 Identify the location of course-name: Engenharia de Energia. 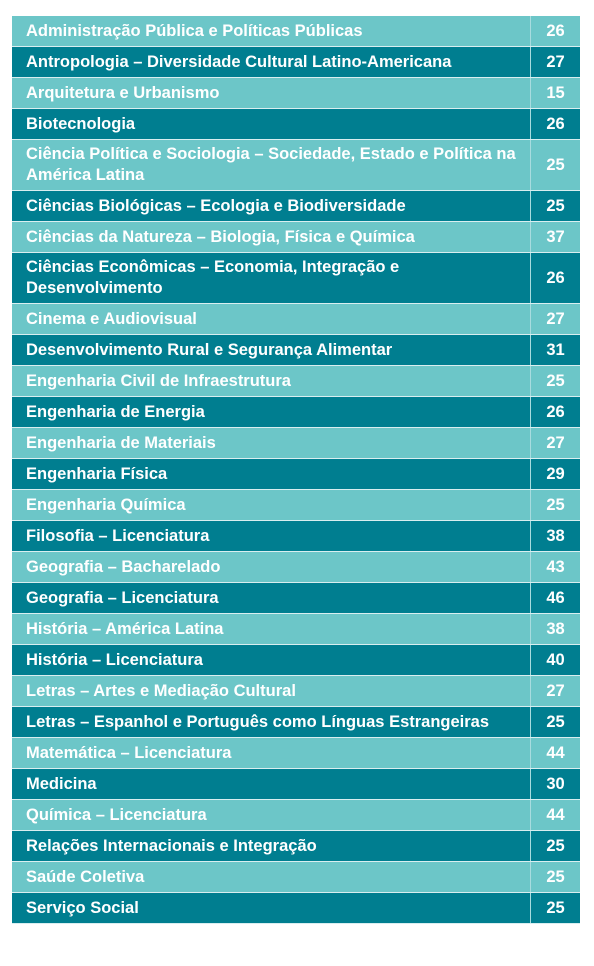
(271, 412).